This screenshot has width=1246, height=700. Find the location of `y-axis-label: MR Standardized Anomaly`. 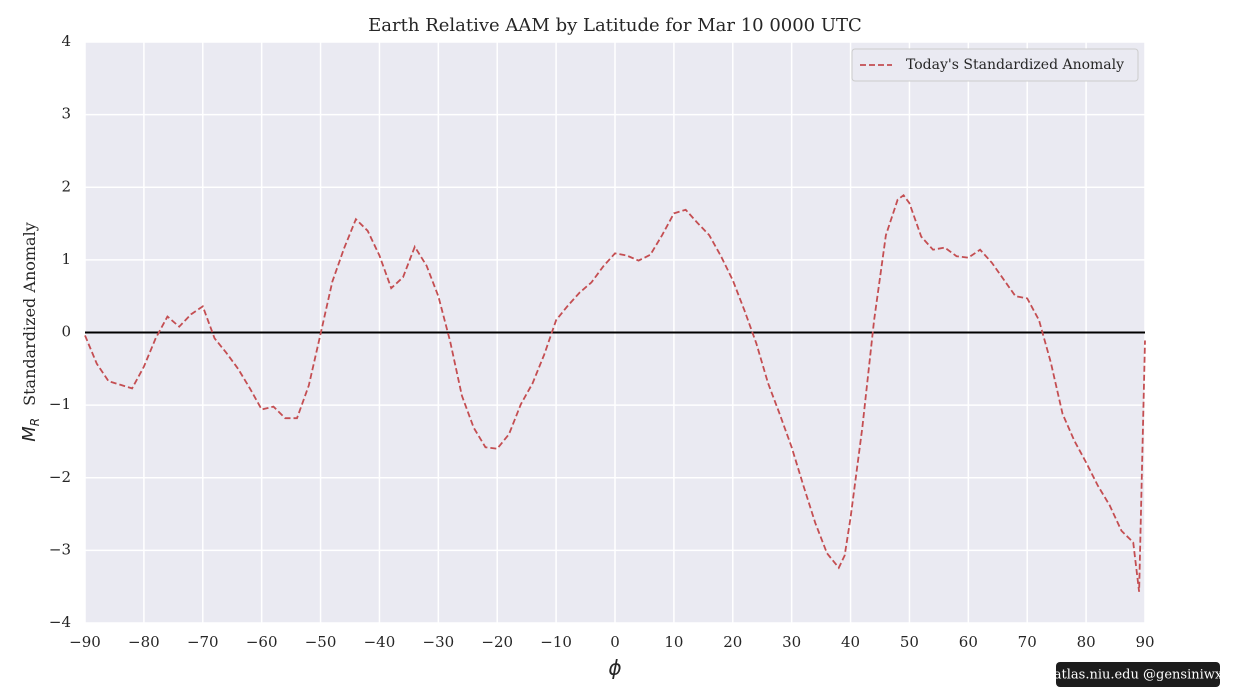

y-axis-label: MR Standardized Anomaly is located at coordinates (30, 331).